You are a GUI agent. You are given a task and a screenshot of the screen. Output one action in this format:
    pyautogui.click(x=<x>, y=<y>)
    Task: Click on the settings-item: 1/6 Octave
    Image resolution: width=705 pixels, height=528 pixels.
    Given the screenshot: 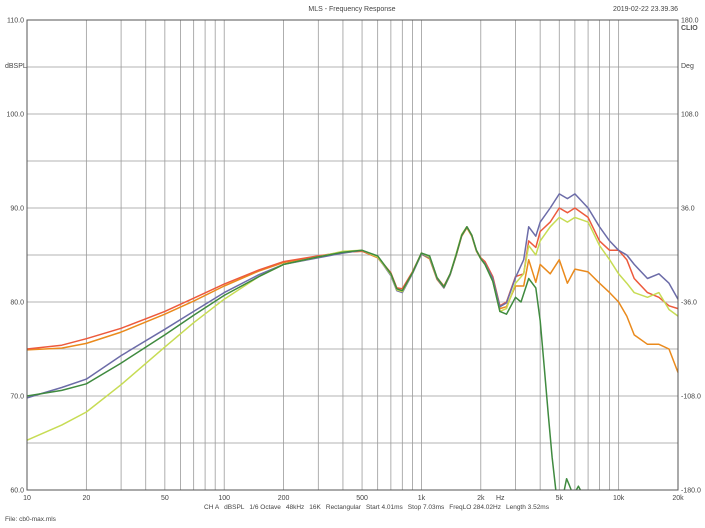 What is the action you would take?
    pyautogui.click(x=265, y=507)
    